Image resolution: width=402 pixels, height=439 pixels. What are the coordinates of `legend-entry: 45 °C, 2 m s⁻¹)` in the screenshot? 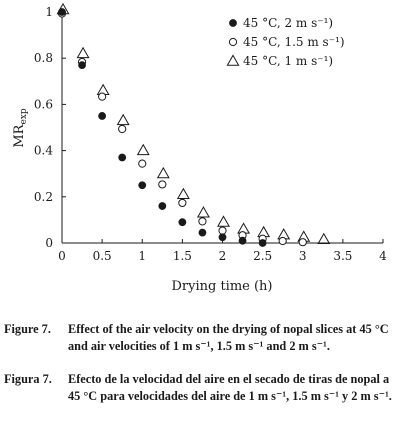 It's located at (281, 23).